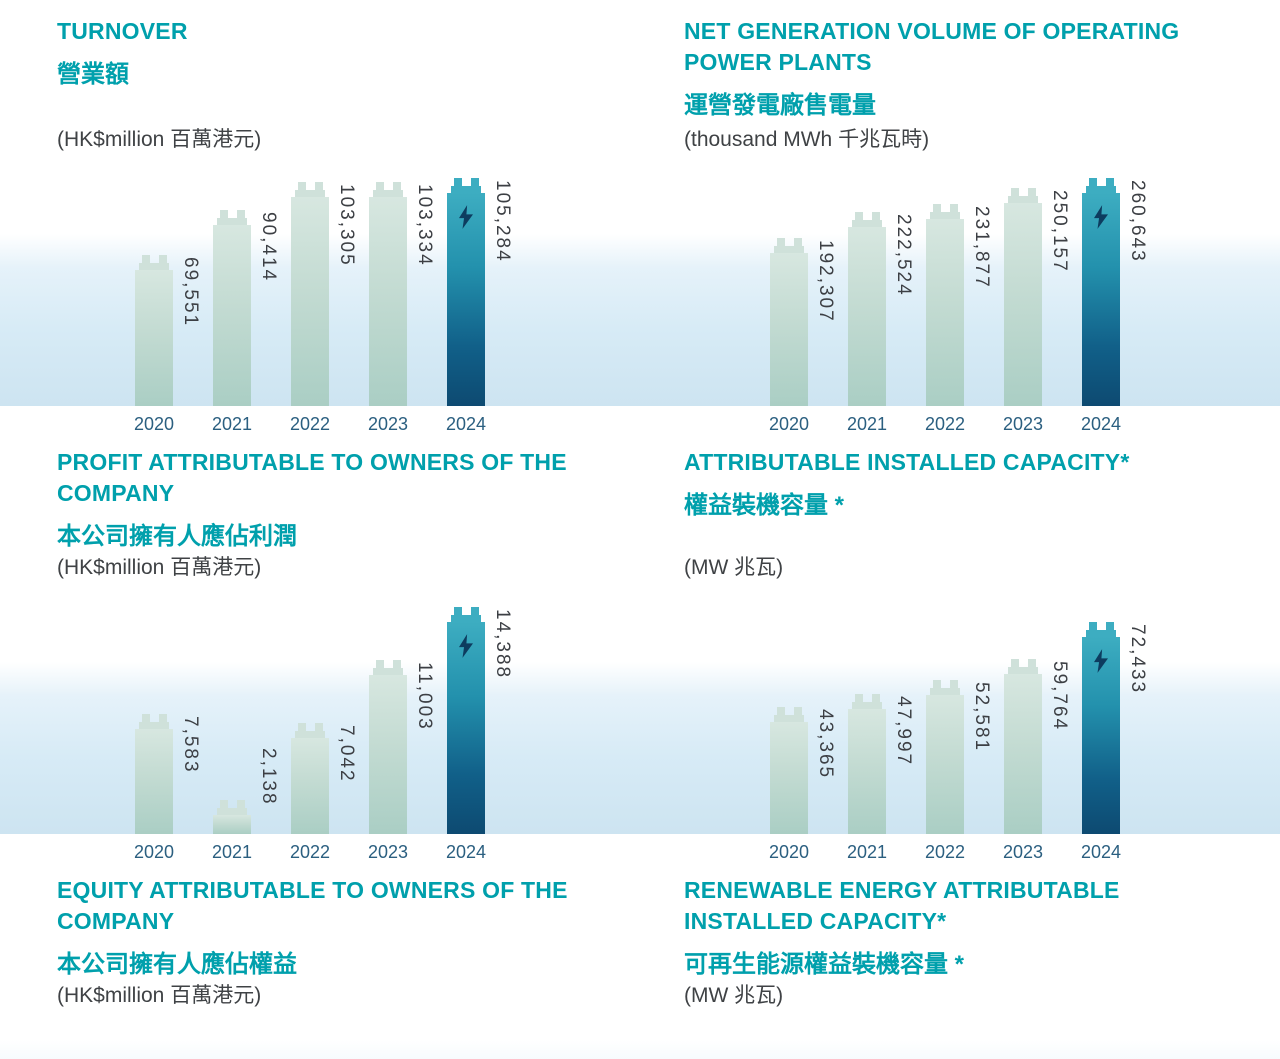 The width and height of the screenshot is (1280, 1059). What do you see at coordinates (330, 285) in the screenshot?
I see `bar-group-2022: 103,305` at bounding box center [330, 285].